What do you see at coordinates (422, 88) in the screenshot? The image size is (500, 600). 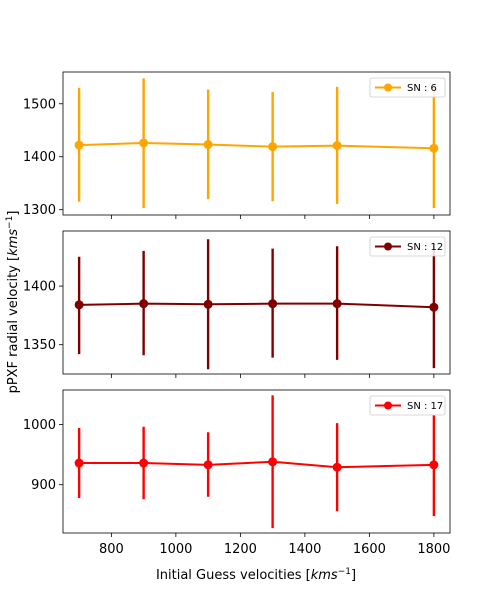 I see `legend-label: SN : 6` at bounding box center [422, 88].